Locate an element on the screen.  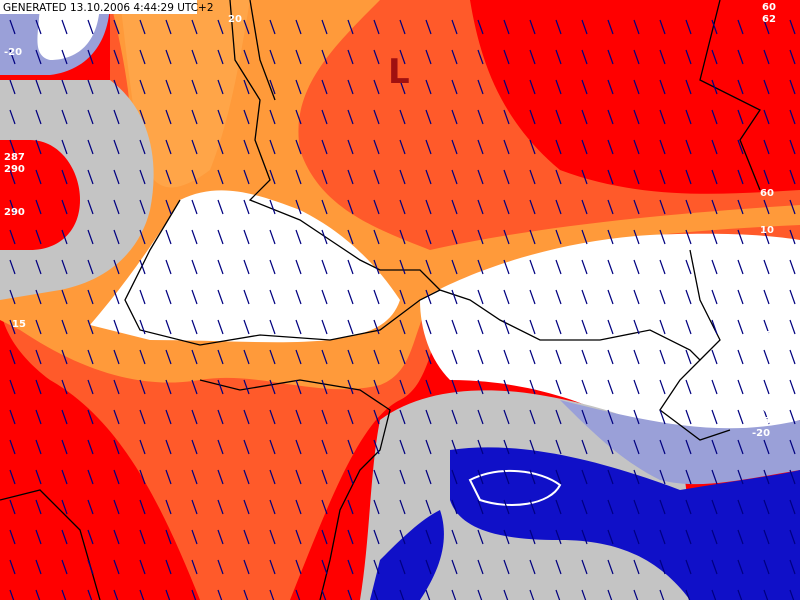
cold-zone is located at coordinates (407, 555).